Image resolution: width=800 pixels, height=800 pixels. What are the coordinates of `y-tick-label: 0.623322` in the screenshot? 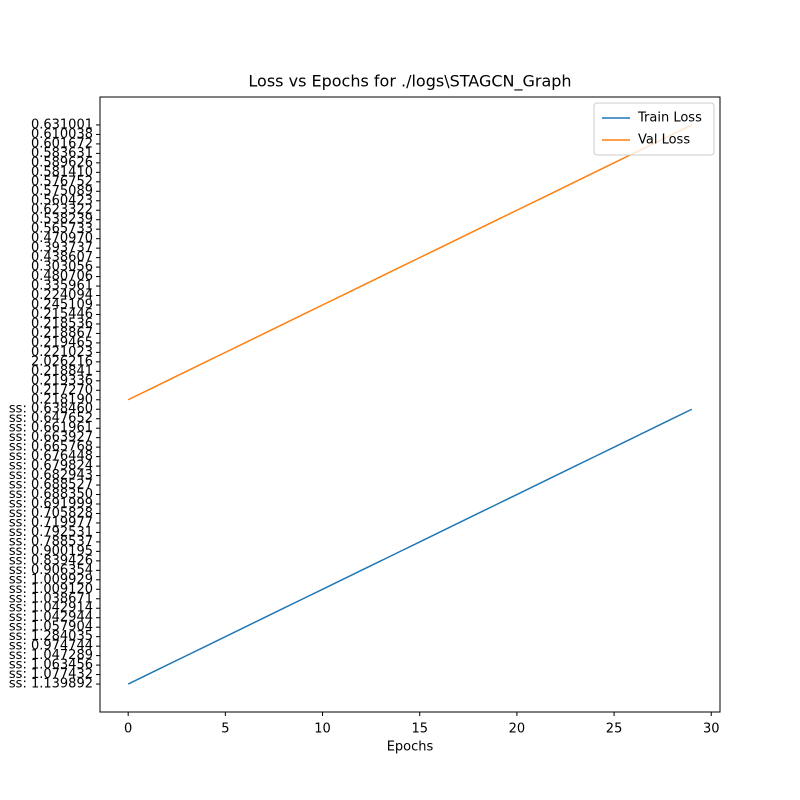 It's located at (62, 210).